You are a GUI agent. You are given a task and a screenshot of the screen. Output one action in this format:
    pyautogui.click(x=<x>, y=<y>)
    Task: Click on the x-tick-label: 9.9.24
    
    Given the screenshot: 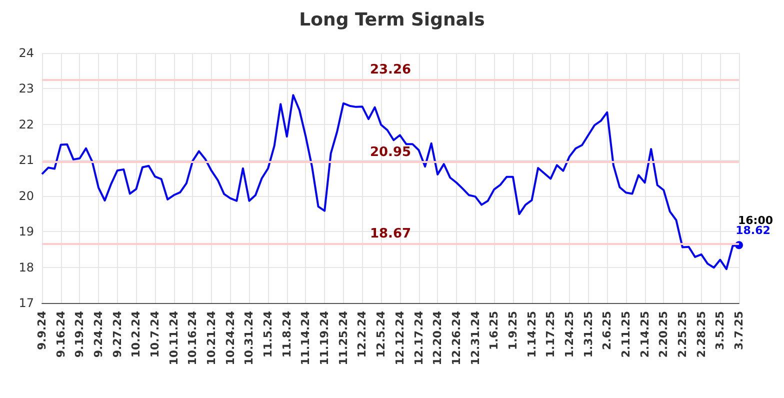 What is the action you would take?
    pyautogui.click(x=42, y=330)
    